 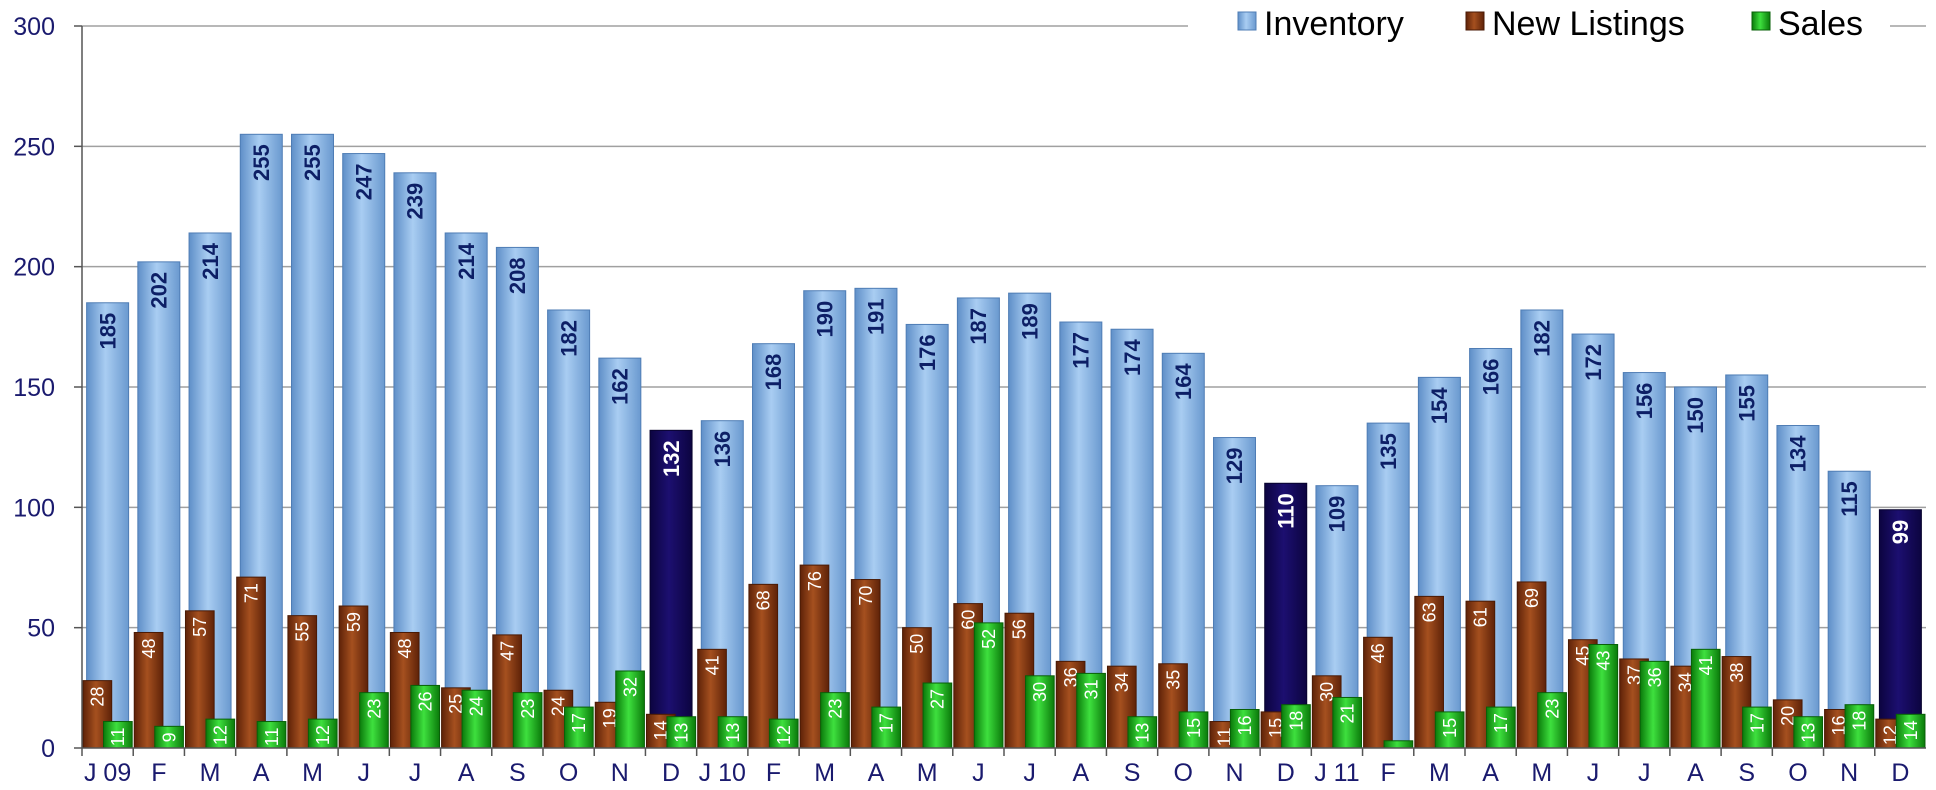 What do you see at coordinates (1860, 721) in the screenshot?
I see `sales-label: 18` at bounding box center [1860, 721].